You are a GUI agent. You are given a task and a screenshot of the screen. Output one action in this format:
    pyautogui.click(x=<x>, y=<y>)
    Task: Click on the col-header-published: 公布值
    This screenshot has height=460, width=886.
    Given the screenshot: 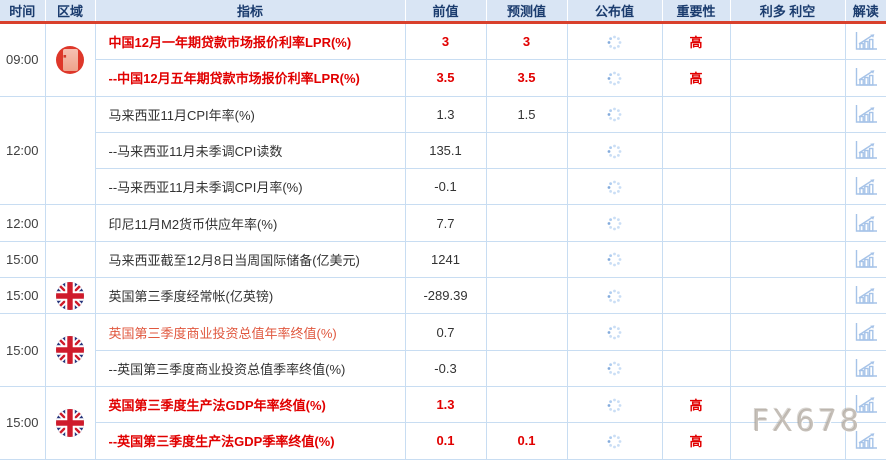 What is the action you would take?
    pyautogui.click(x=615, y=12)
    